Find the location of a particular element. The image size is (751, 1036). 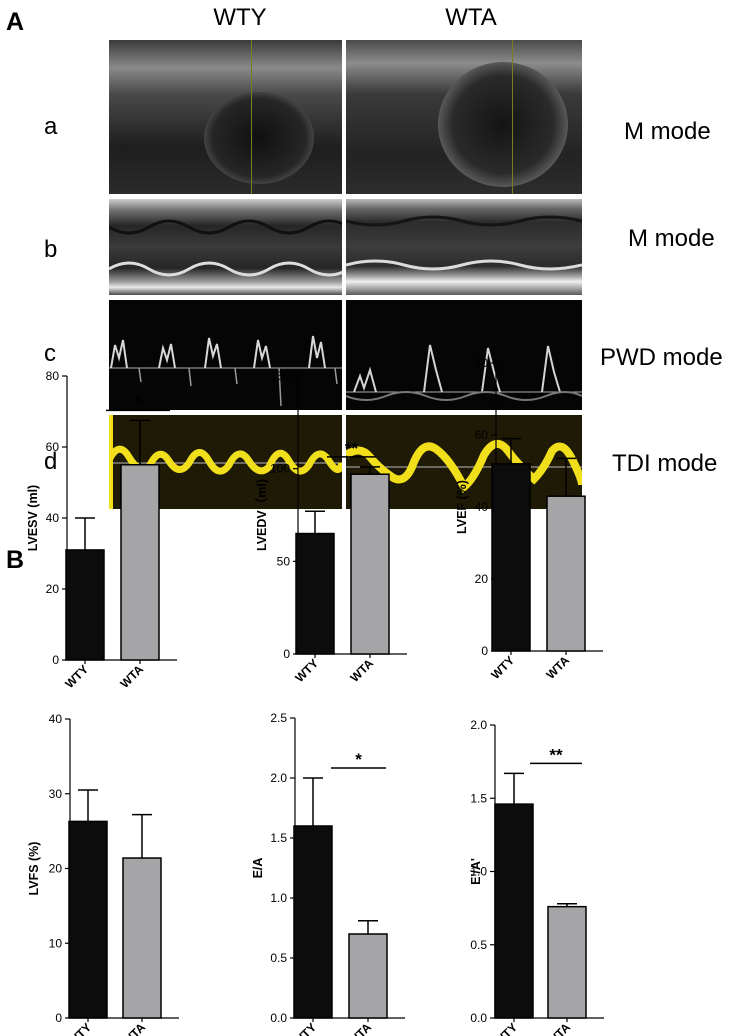

mmode-image-b-wty is located at coordinates (225, 247).